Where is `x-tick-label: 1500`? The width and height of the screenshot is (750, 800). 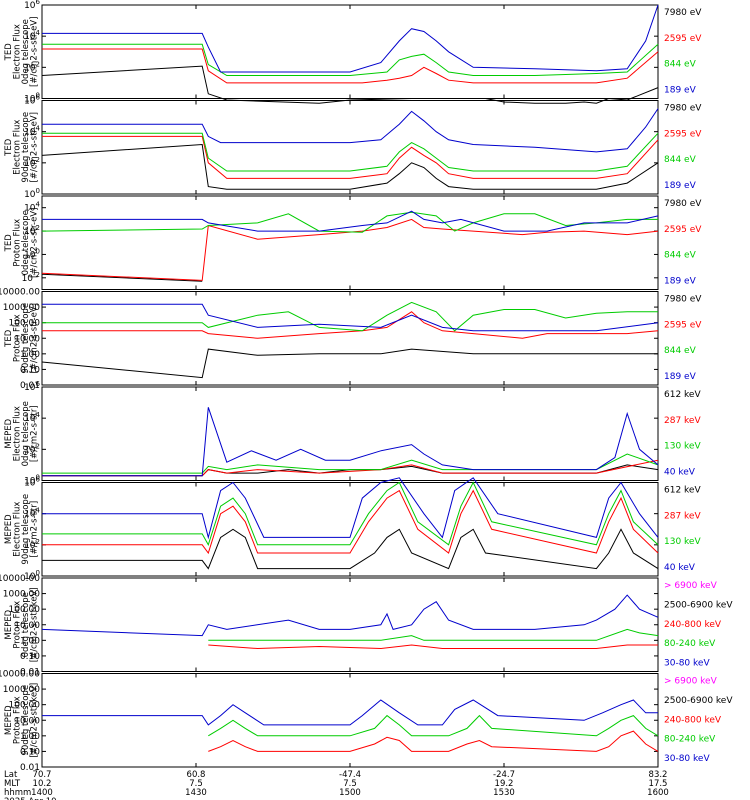 x-tick-label: 1500 is located at coordinates (350, 793).